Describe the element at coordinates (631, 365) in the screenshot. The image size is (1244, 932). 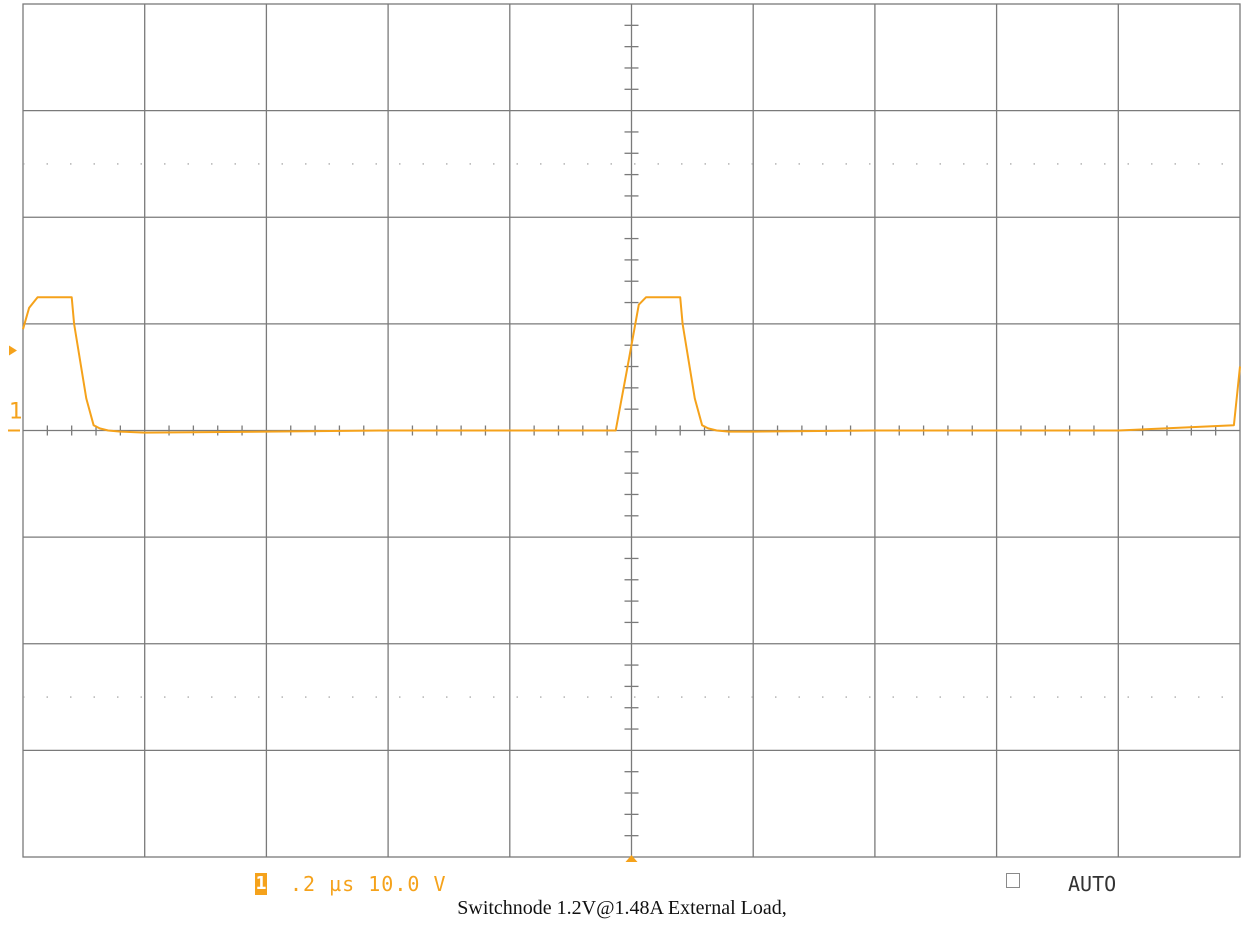
I see `channel-1-trace` at that location.